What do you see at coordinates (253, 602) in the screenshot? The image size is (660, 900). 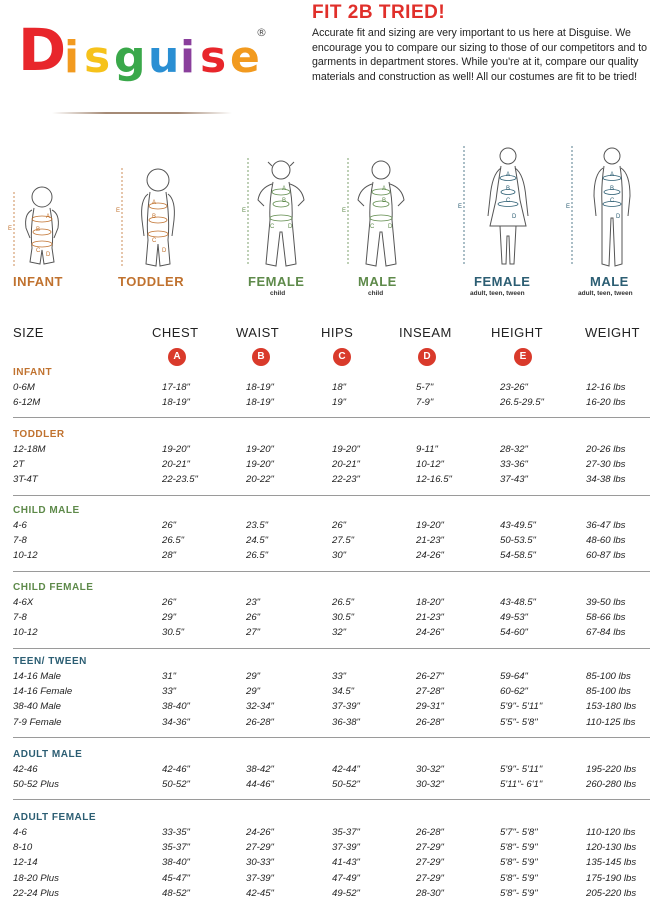 I see `cell-waist: 23"` at bounding box center [253, 602].